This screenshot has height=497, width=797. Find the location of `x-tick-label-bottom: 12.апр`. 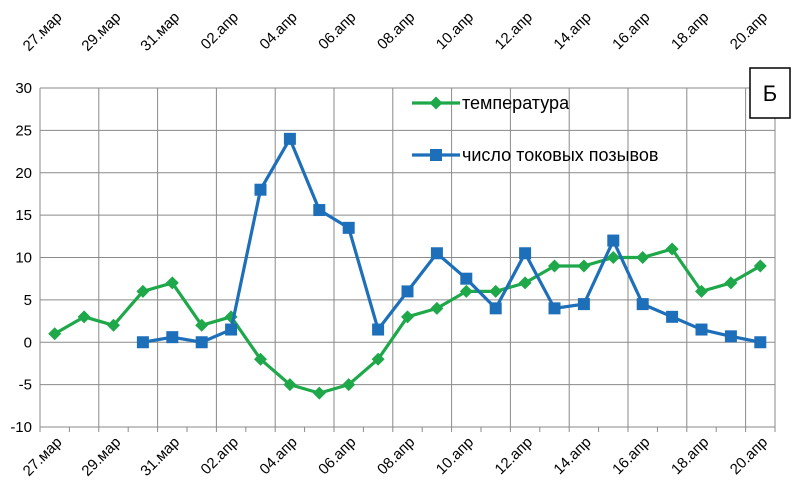

x-tick-label-bottom: 12.апр is located at coordinates (514, 456).